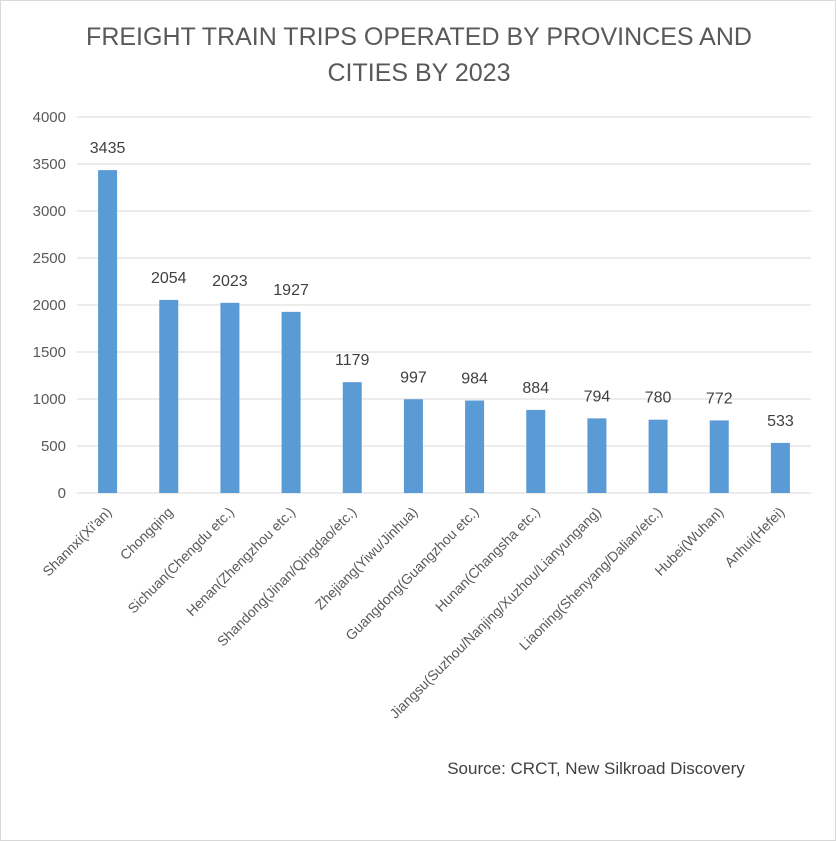  Describe the element at coordinates (780, 421) in the screenshot. I see `data-label: 533` at that location.